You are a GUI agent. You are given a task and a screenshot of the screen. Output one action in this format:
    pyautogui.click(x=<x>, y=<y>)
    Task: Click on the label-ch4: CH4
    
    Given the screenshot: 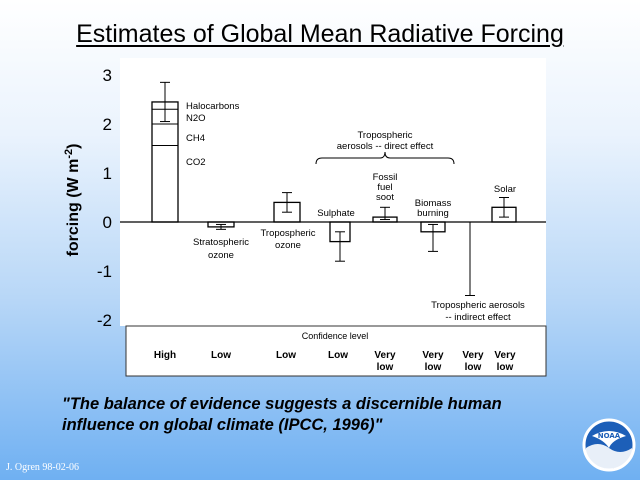 What is the action you would take?
    pyautogui.click(x=195, y=138)
    